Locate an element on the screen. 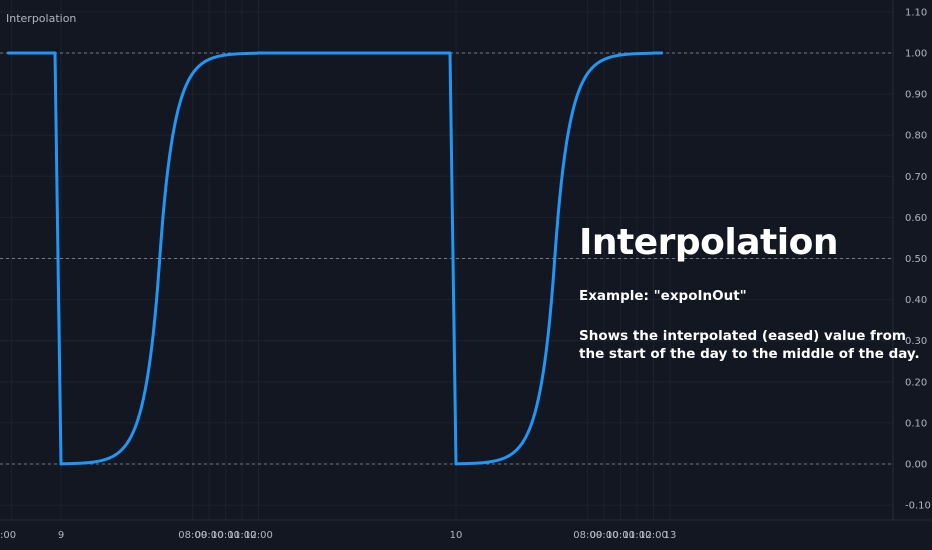 The image size is (932, 550). y-tick-label: -0.10 is located at coordinates (918, 506).